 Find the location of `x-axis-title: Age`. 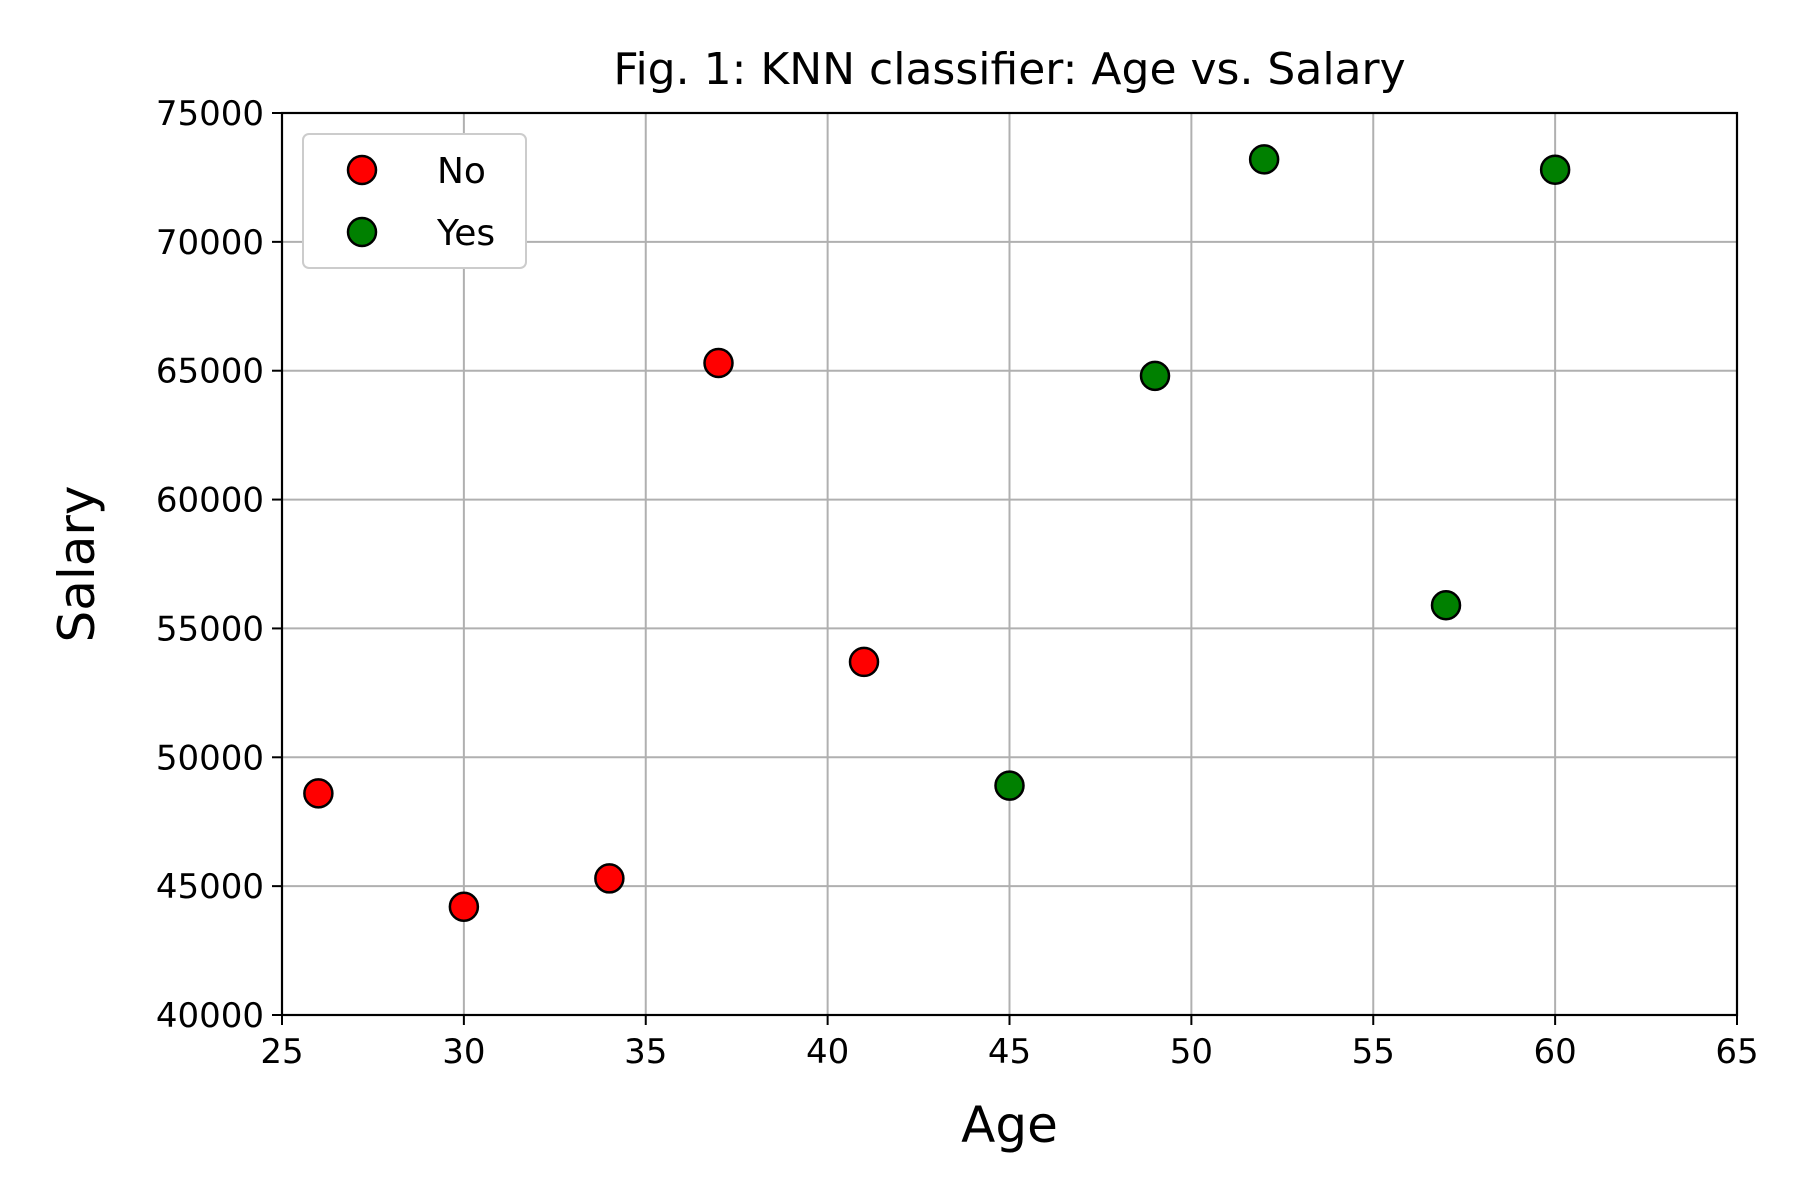

x-axis-title: Age is located at coordinates (1009, 1125).